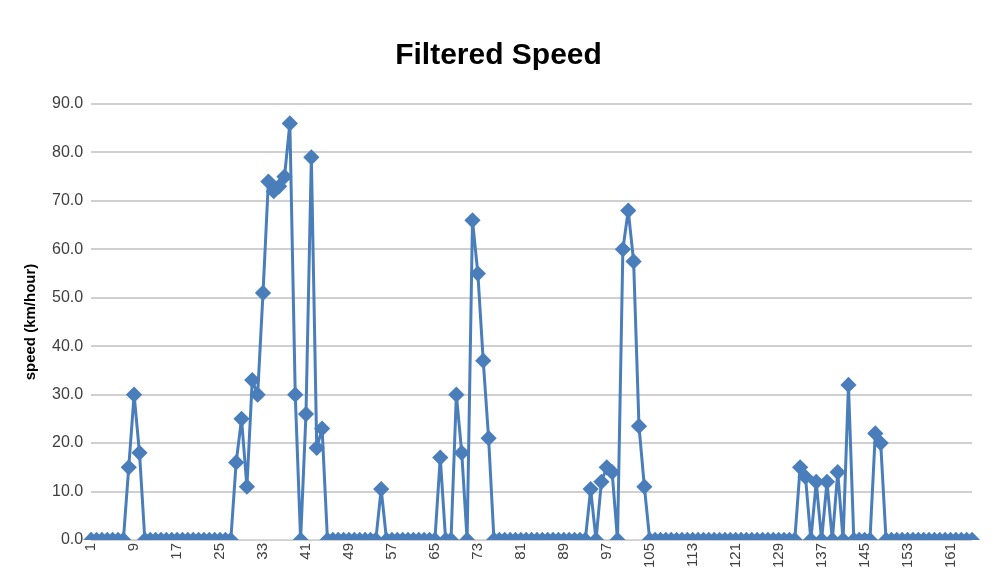  Describe the element at coordinates (498, 54) in the screenshot. I see `chart-title: Filtered Speed` at that location.